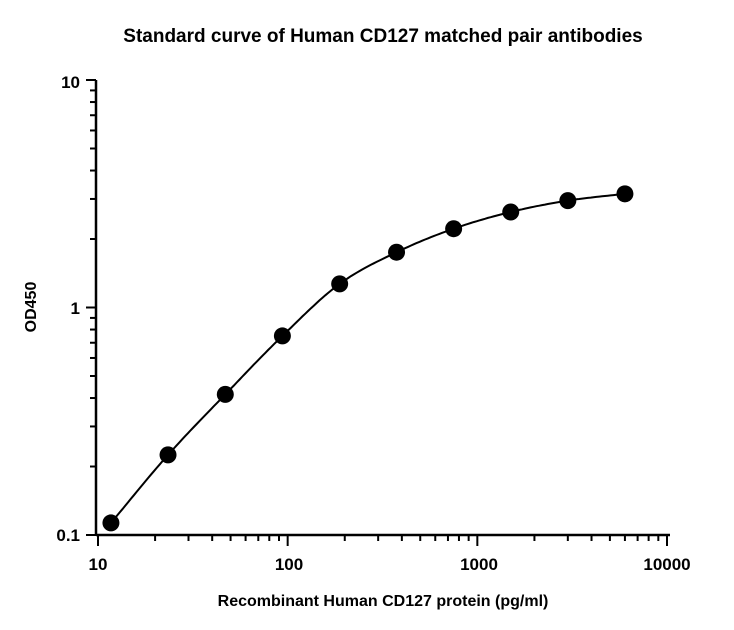  What do you see at coordinates (289, 564) in the screenshot?
I see `x-tick-label: 100` at bounding box center [289, 564].